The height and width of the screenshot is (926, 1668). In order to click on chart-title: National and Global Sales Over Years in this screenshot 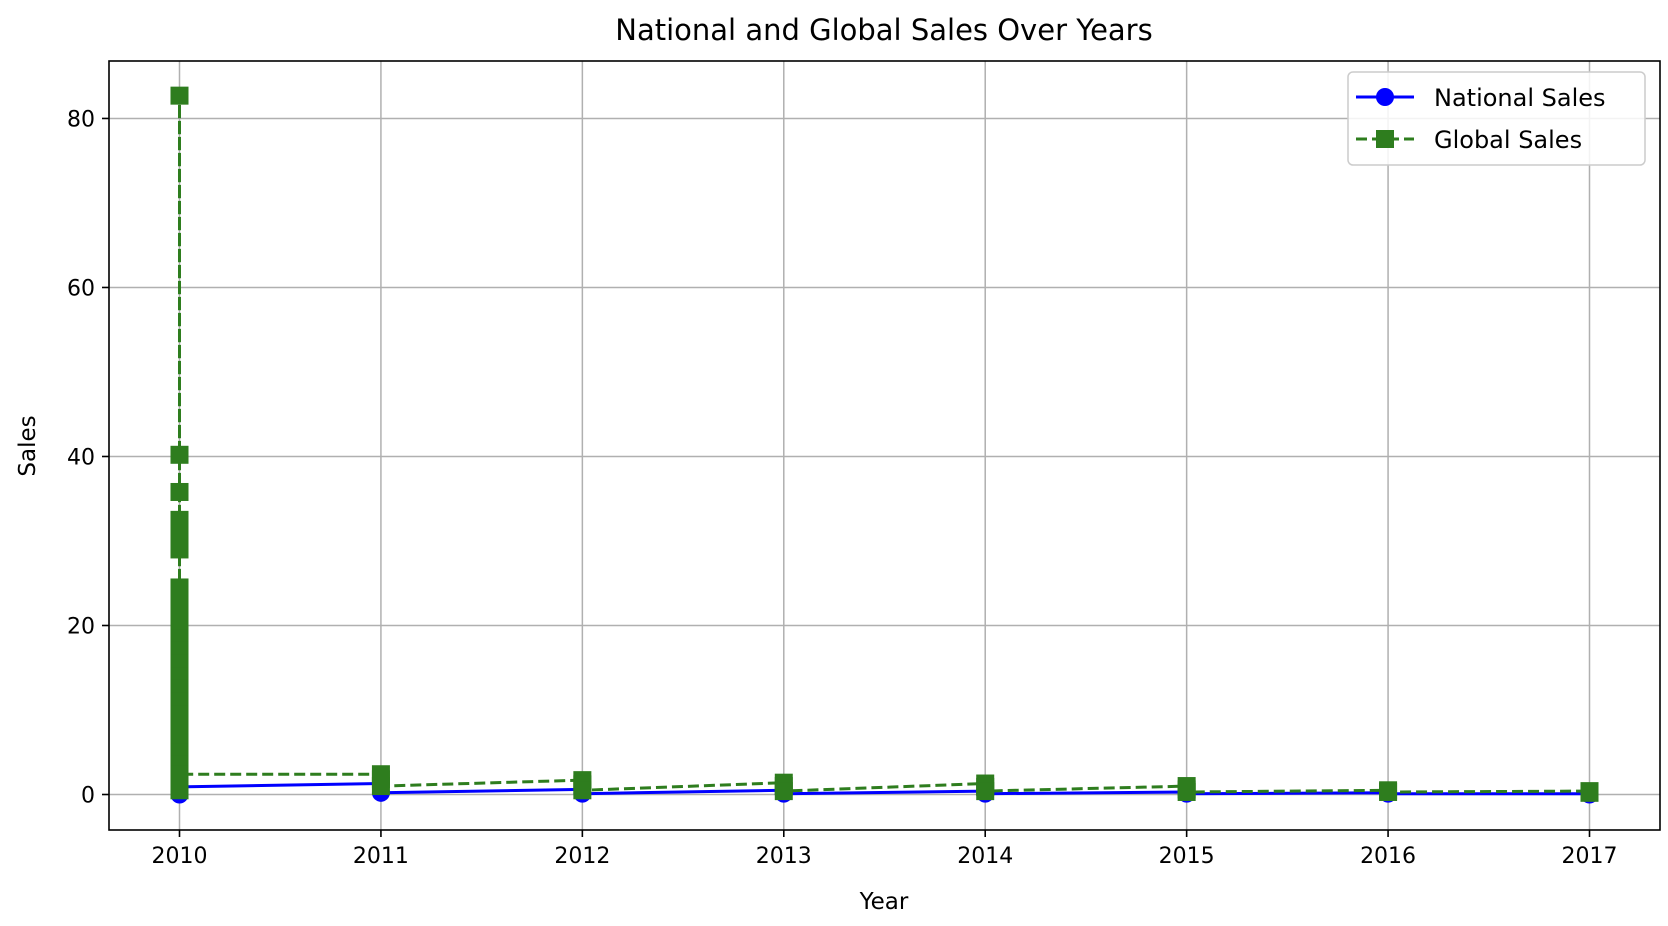, I will do `click(883, 30)`.